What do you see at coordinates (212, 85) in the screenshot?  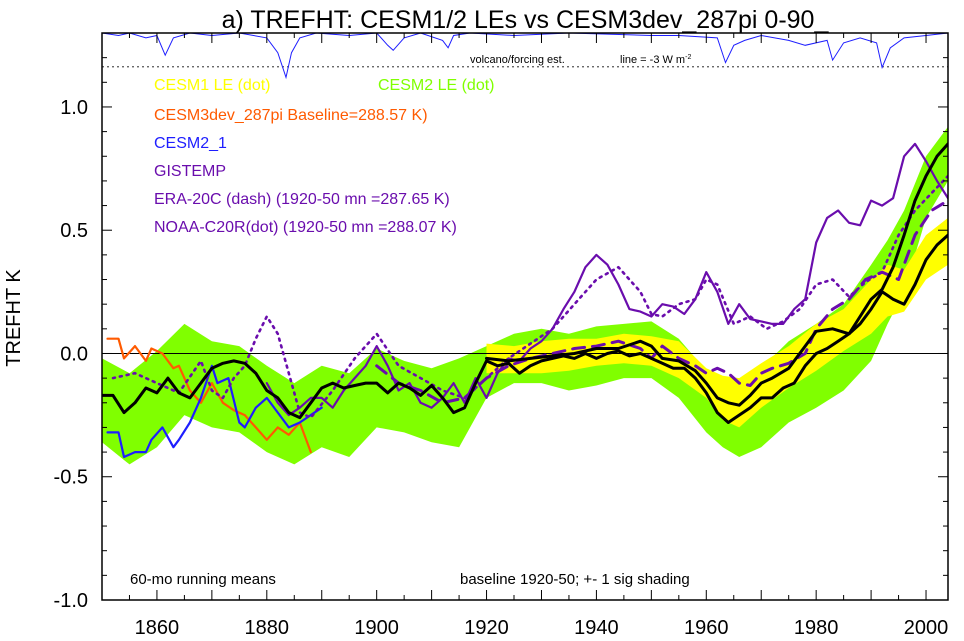 I see `legend-entry-cesm1-le: CESM1 LE (dot)` at bounding box center [212, 85].